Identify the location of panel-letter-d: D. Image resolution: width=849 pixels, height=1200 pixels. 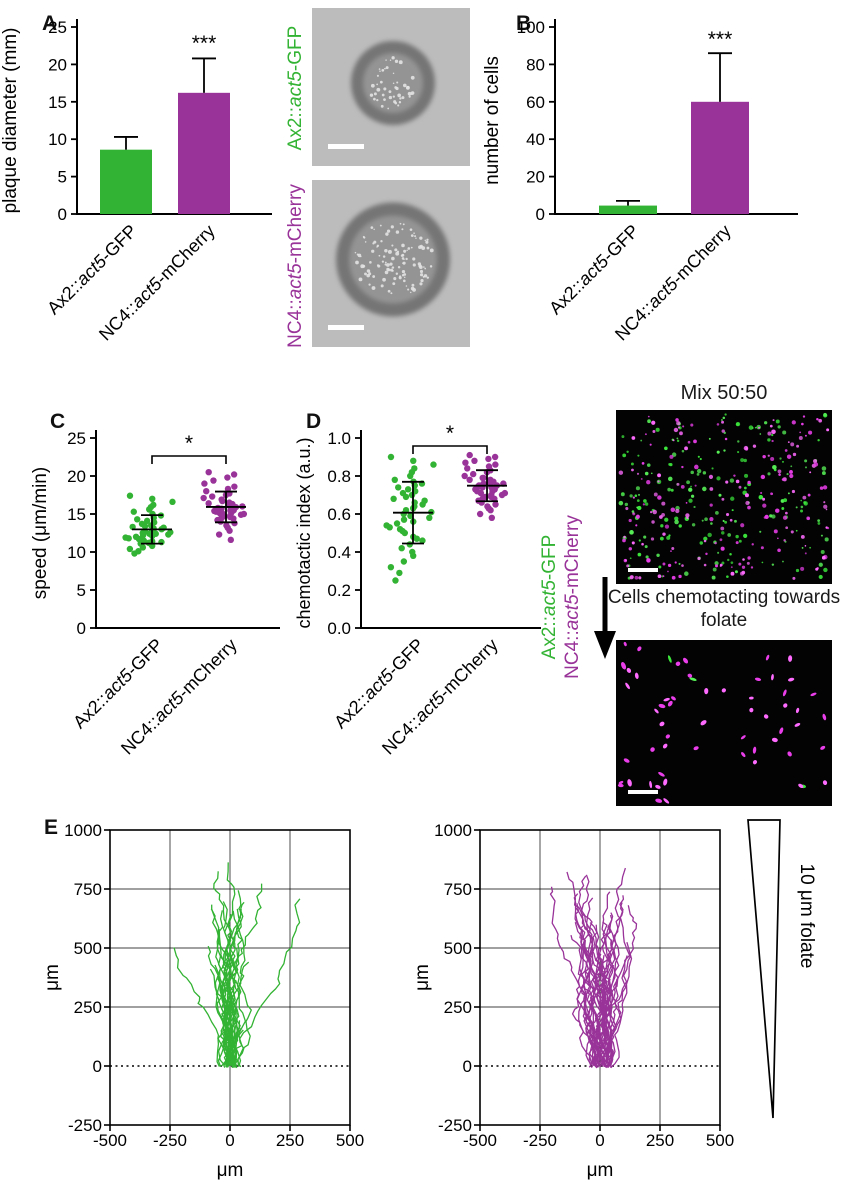
(314, 421).